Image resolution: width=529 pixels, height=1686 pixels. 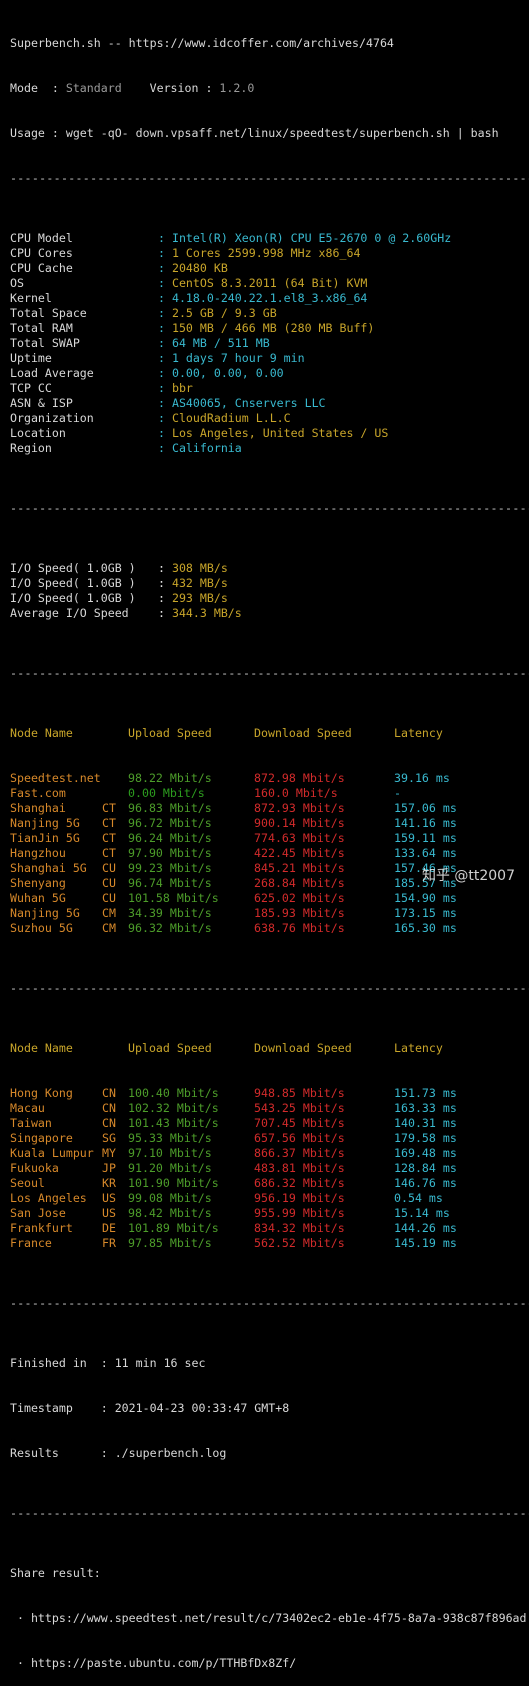 What do you see at coordinates (425, 1168) in the screenshot?
I see `latency: 128.84 ms` at bounding box center [425, 1168].